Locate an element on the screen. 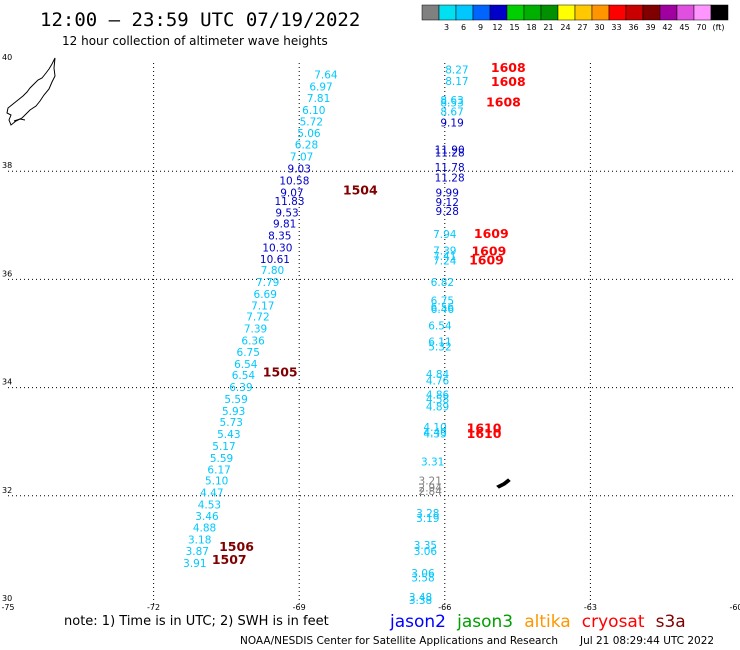 Image resolution: width=740 pixels, height=650 pixels. swh-label: 3.06 is located at coordinates (423, 574).